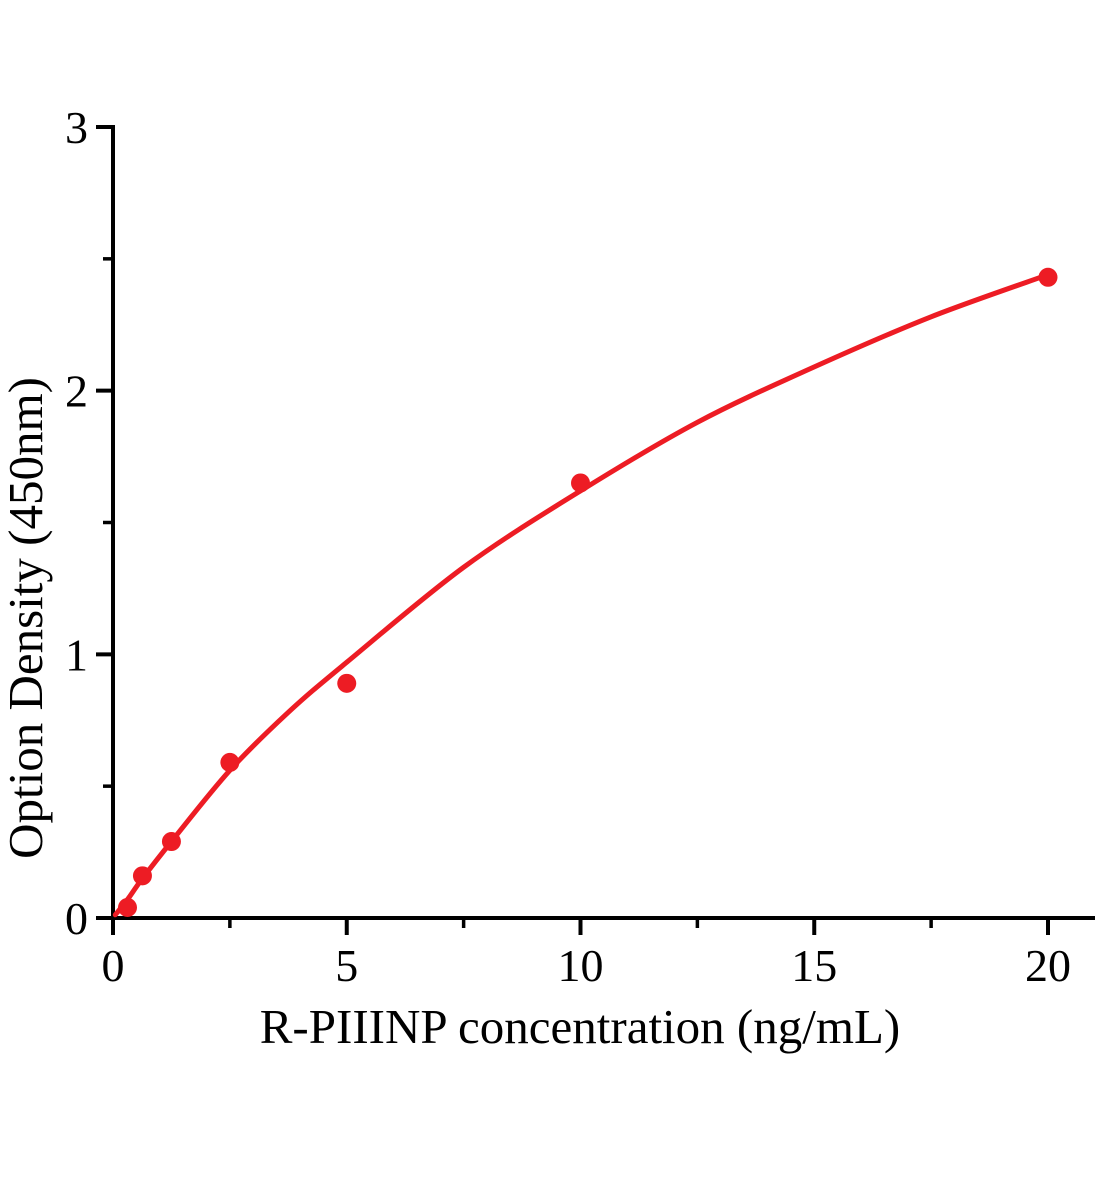 This screenshot has width=1104, height=1200. Describe the element at coordinates (581, 965) in the screenshot. I see `x-tick-label: 10` at that location.